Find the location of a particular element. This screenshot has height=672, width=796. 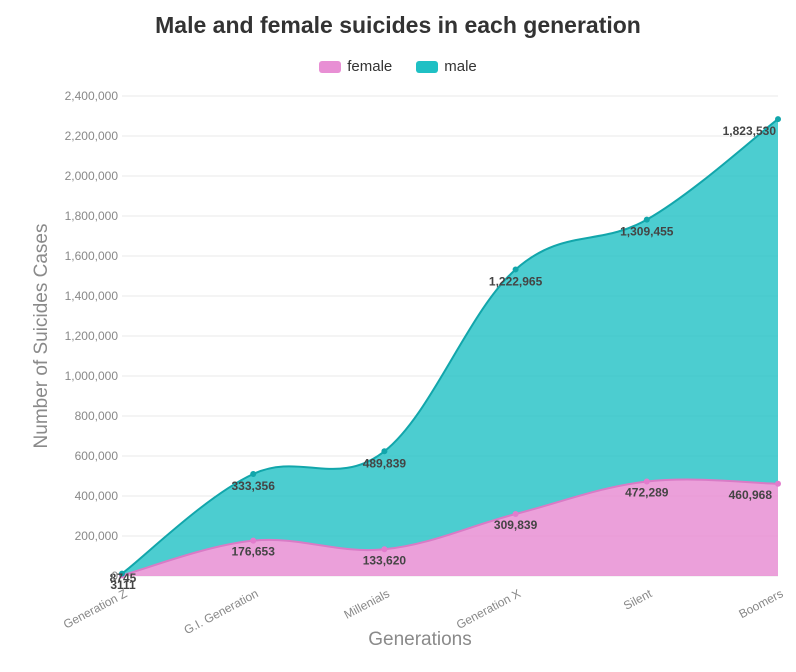

data-label-female: 3111 is located at coordinates (123, 585).